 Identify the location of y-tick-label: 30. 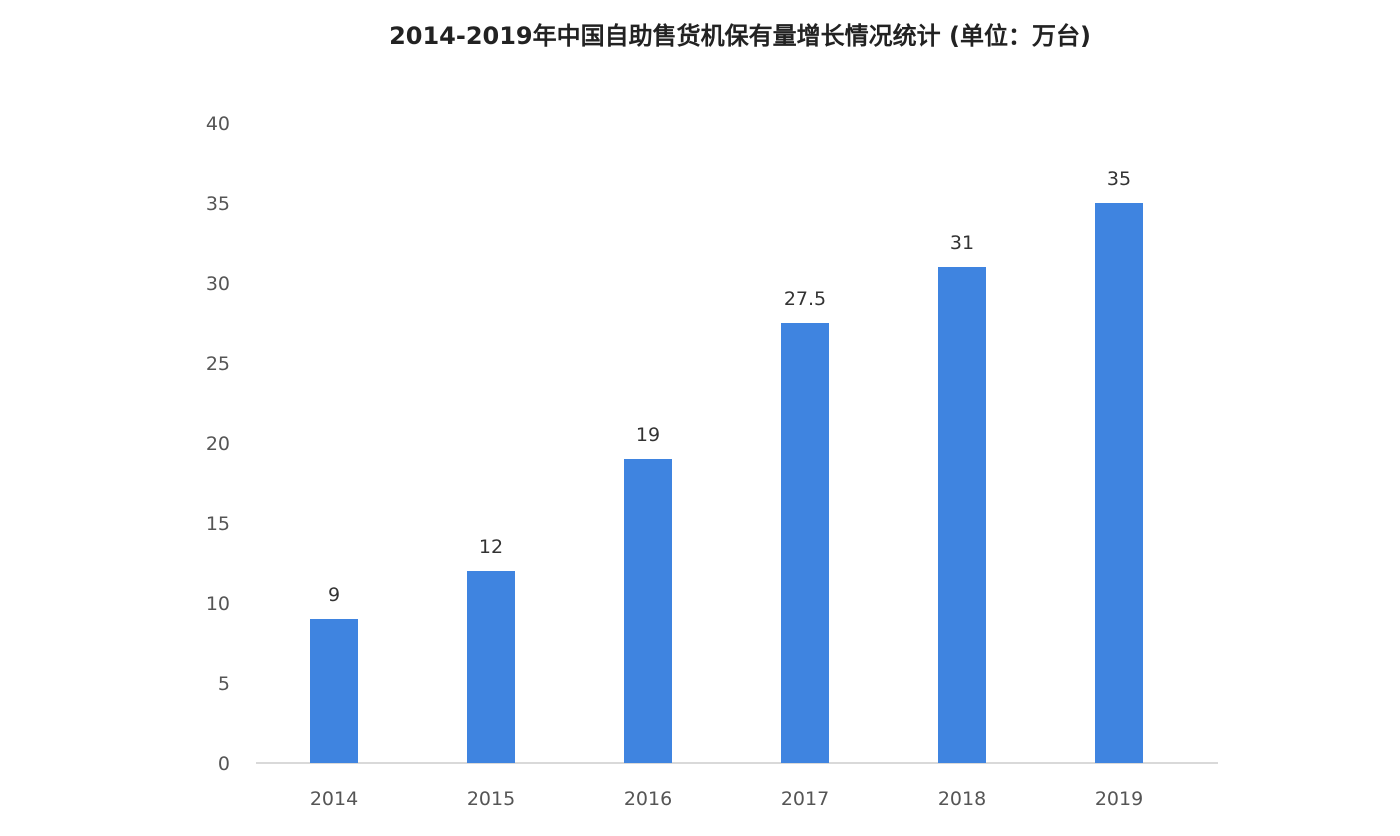
(218, 284).